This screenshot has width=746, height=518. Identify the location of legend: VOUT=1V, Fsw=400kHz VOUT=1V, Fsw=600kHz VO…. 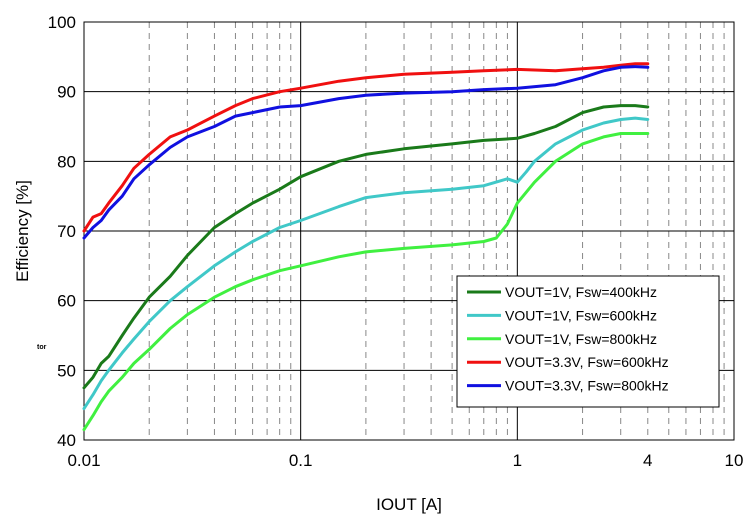
(588, 341).